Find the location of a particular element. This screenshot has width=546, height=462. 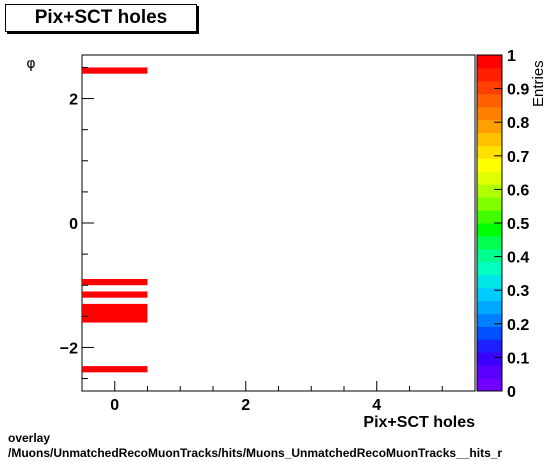

colorbar-tick-label: 0.8 is located at coordinates (518, 123).